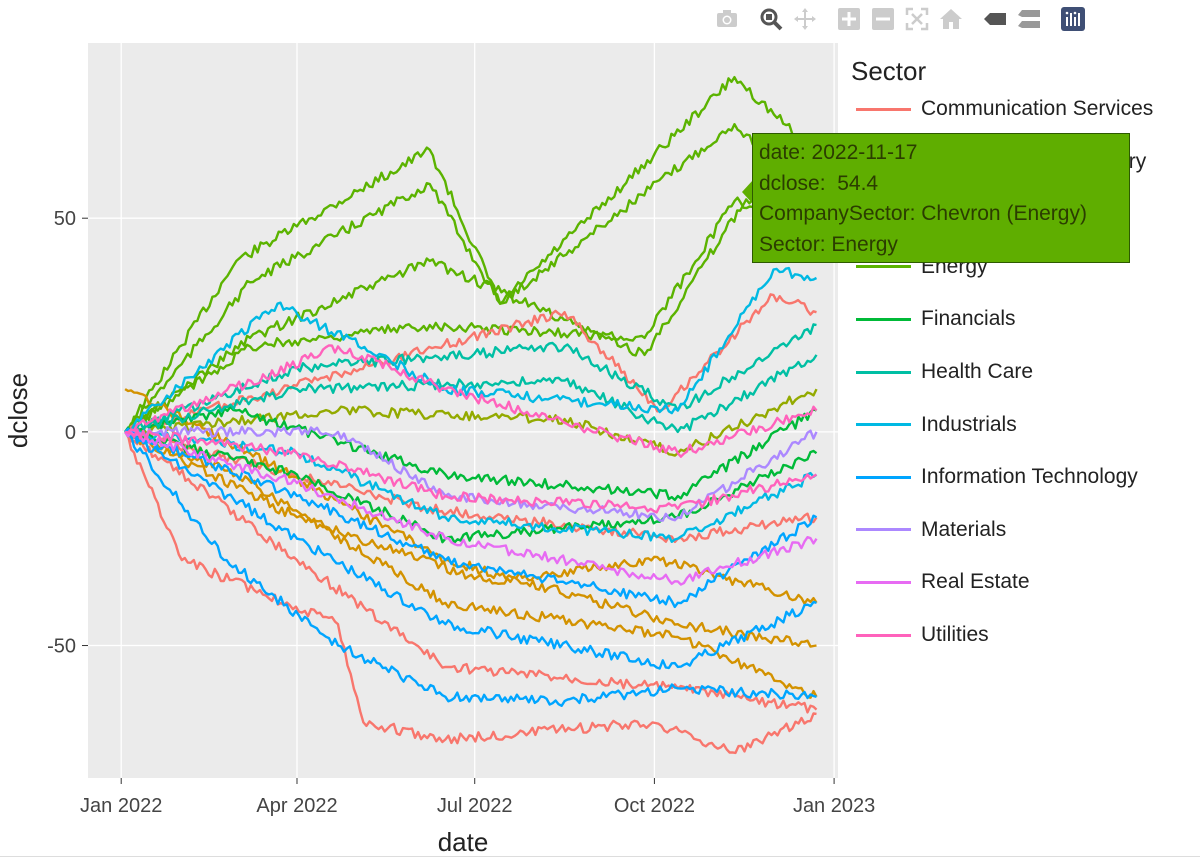  Describe the element at coordinates (828, 244) in the screenshot. I see `tooltip-sector: Sector: Energy` at that location.